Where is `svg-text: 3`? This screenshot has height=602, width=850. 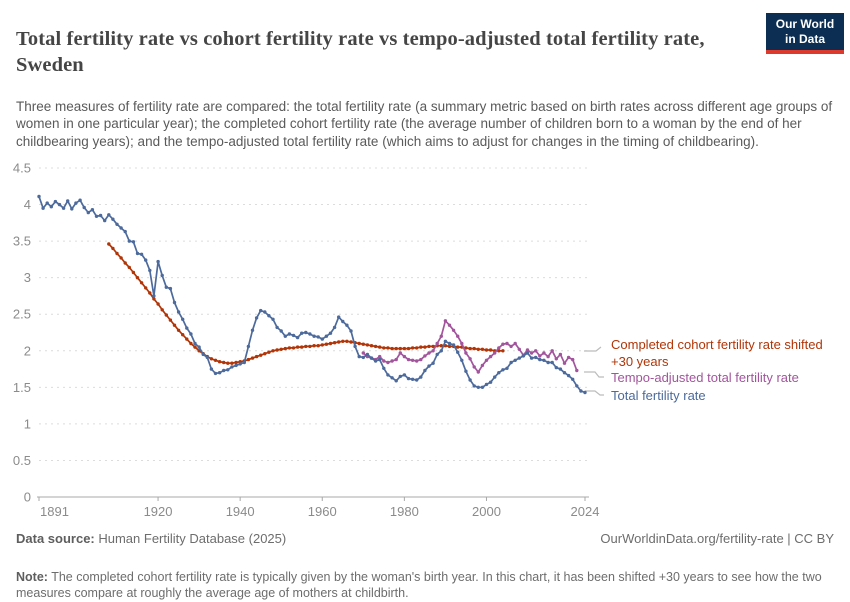
svg-text: 3 is located at coordinates (27, 277).